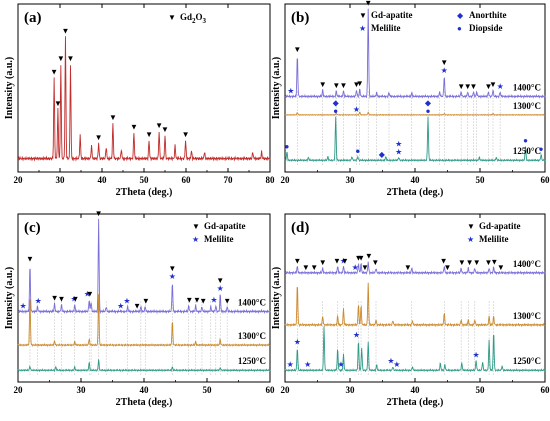 The height and width of the screenshot is (421, 550). What do you see at coordinates (199, 17) in the screenshot?
I see `legend-label-text2: O` at bounding box center [199, 17].